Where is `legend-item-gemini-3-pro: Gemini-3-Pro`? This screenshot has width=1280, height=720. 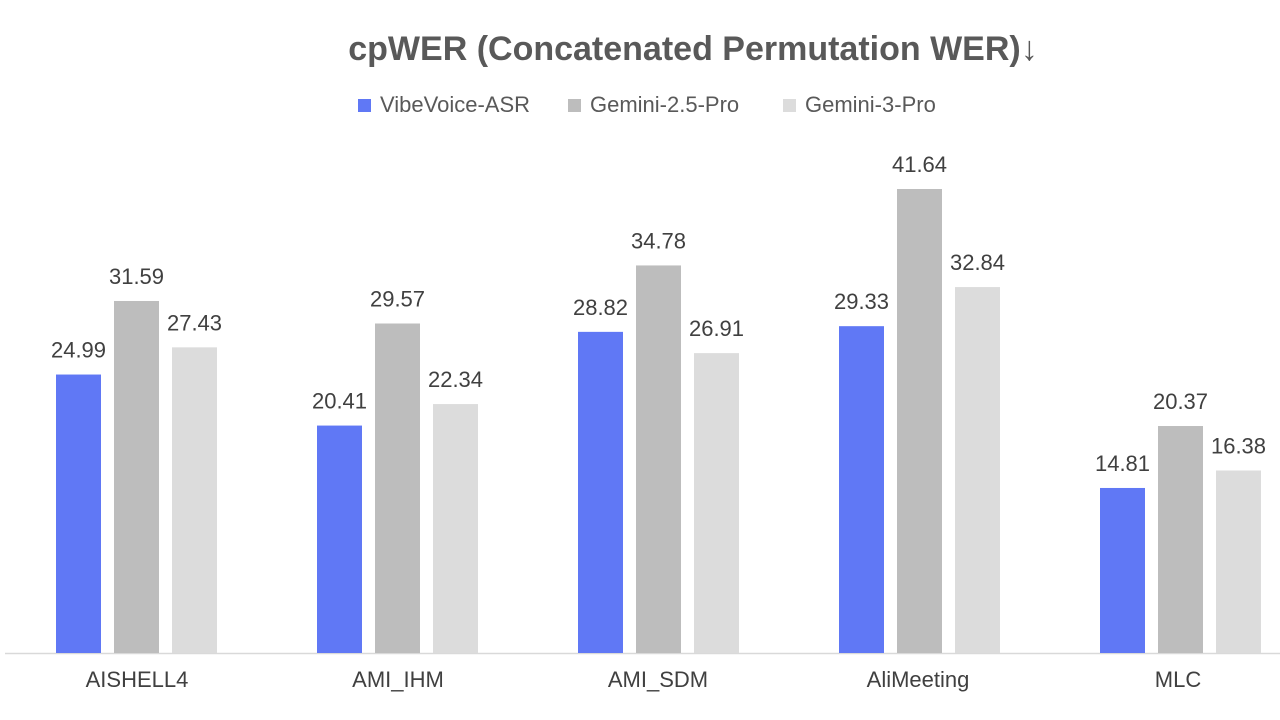
legend-item-gemini-3-pro: Gemini-3-Pro is located at coordinates (859, 105).